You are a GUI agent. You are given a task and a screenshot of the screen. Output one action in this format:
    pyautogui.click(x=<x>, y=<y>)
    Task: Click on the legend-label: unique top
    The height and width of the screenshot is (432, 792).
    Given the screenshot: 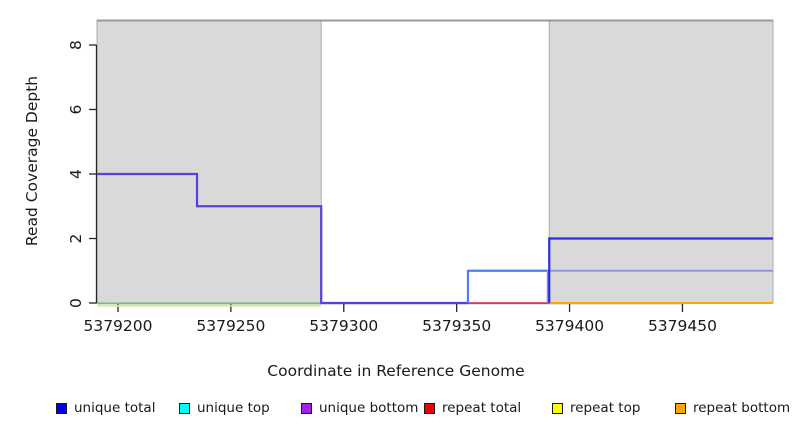 What is the action you would take?
    pyautogui.click(x=233, y=408)
    